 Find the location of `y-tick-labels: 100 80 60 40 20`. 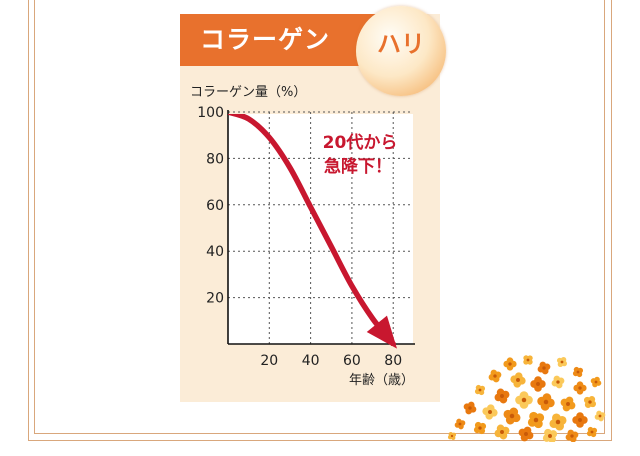

y-tick-labels: 100 80 60 40 20 is located at coordinates (210, 206).